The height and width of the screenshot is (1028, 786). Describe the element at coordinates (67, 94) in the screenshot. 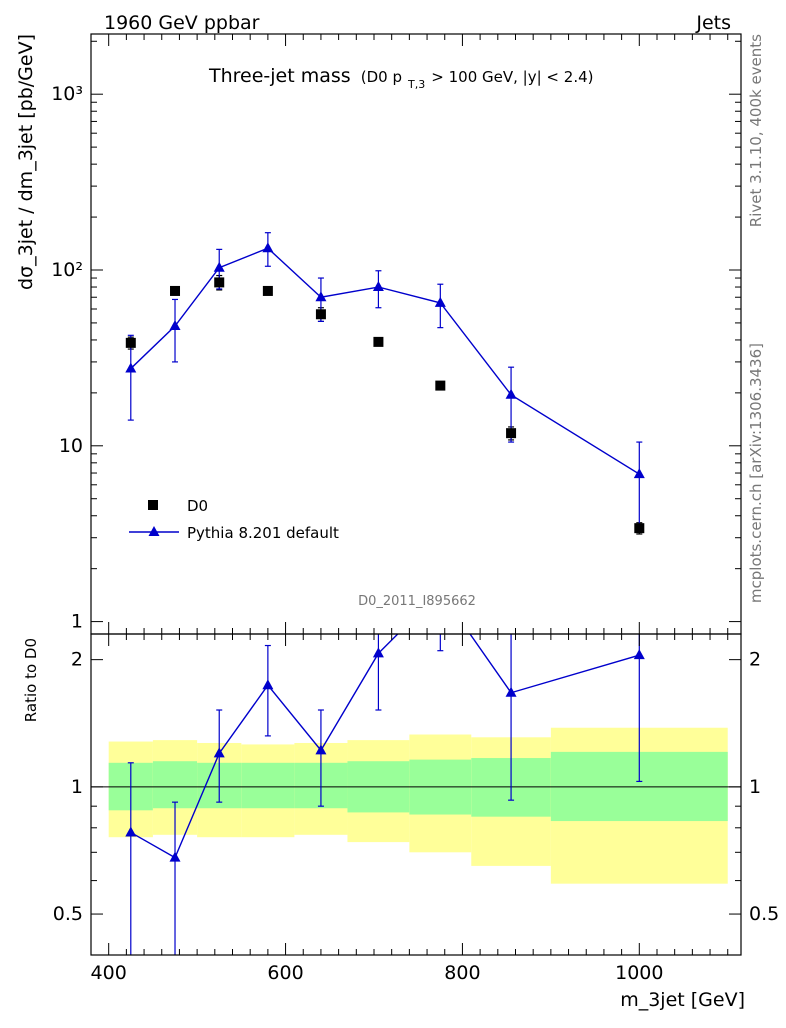

I see `main-ytick-label-3: 10³` at that location.